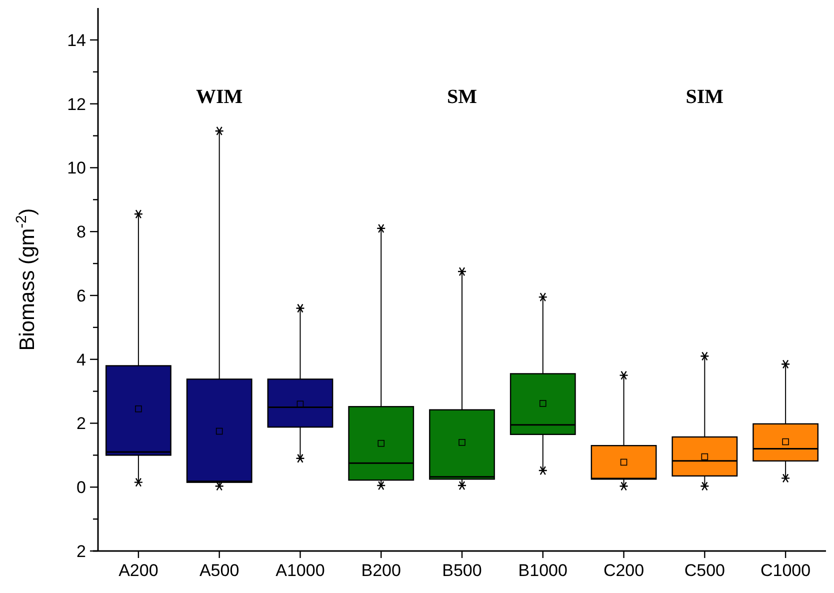 This screenshot has height=593, width=834. I want to click on x-tick-label: C1000, so click(785, 570).